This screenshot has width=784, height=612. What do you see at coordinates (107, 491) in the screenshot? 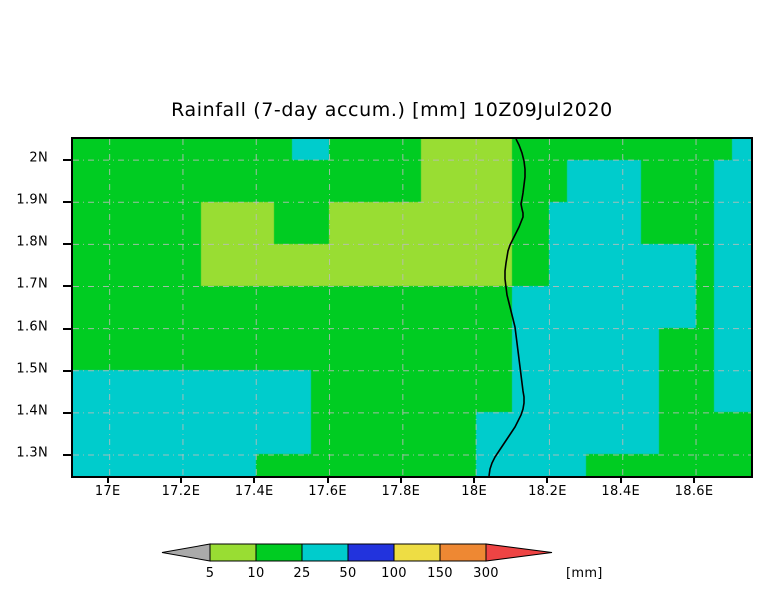
I see `x-tick-label: 17E` at bounding box center [107, 491].